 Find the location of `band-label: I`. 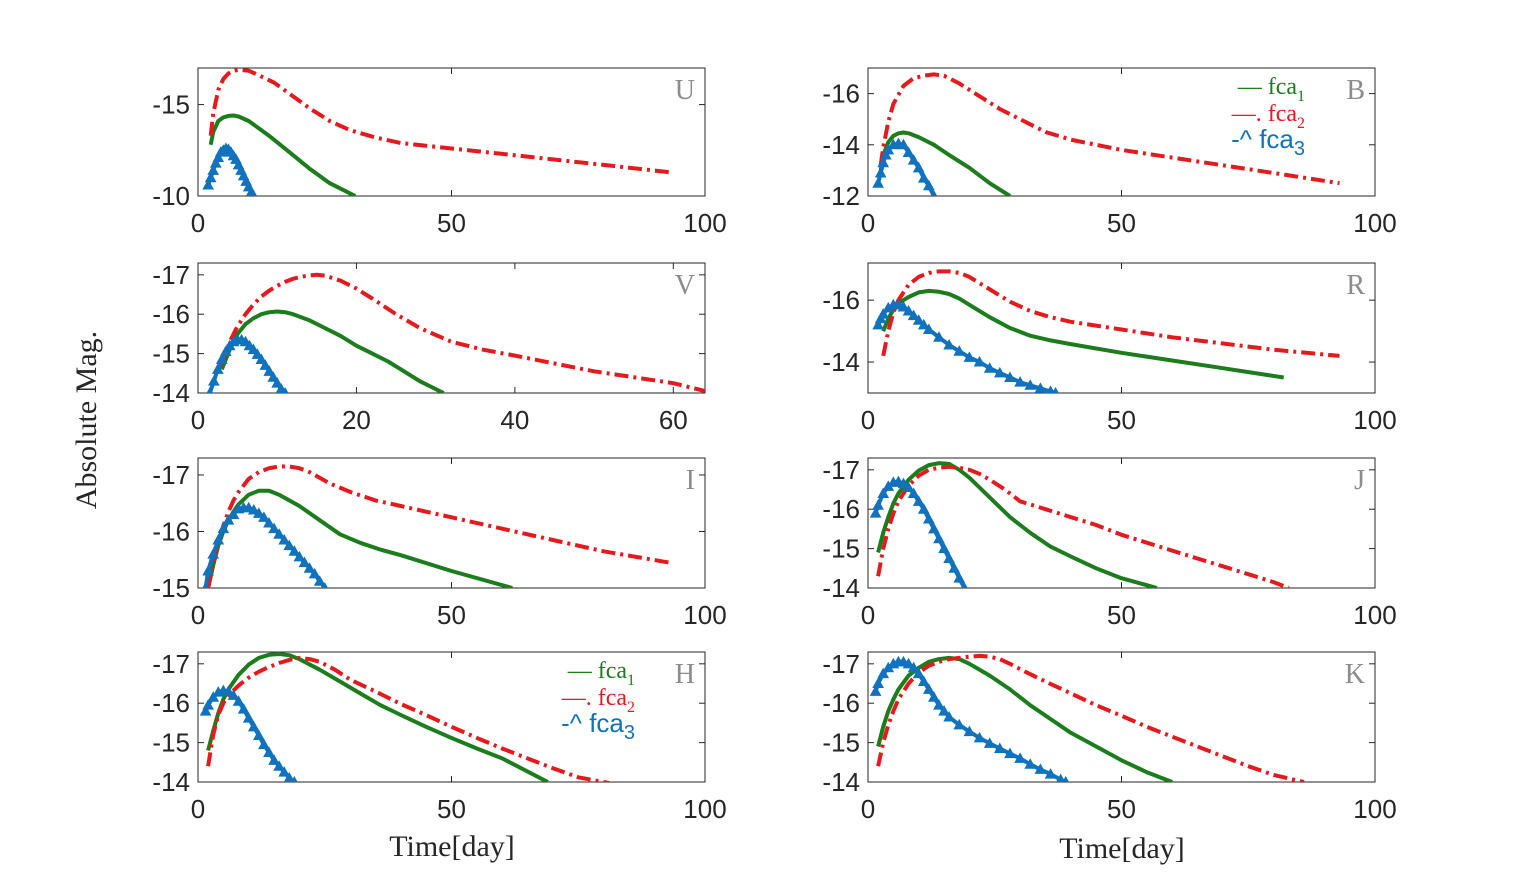

band-label: I is located at coordinates (690, 480).